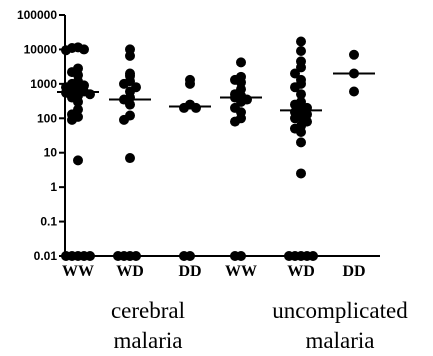 This screenshot has height=356, width=433. Describe the element at coordinates (47, 118) in the screenshot. I see `y-tick-label: 100` at that location.